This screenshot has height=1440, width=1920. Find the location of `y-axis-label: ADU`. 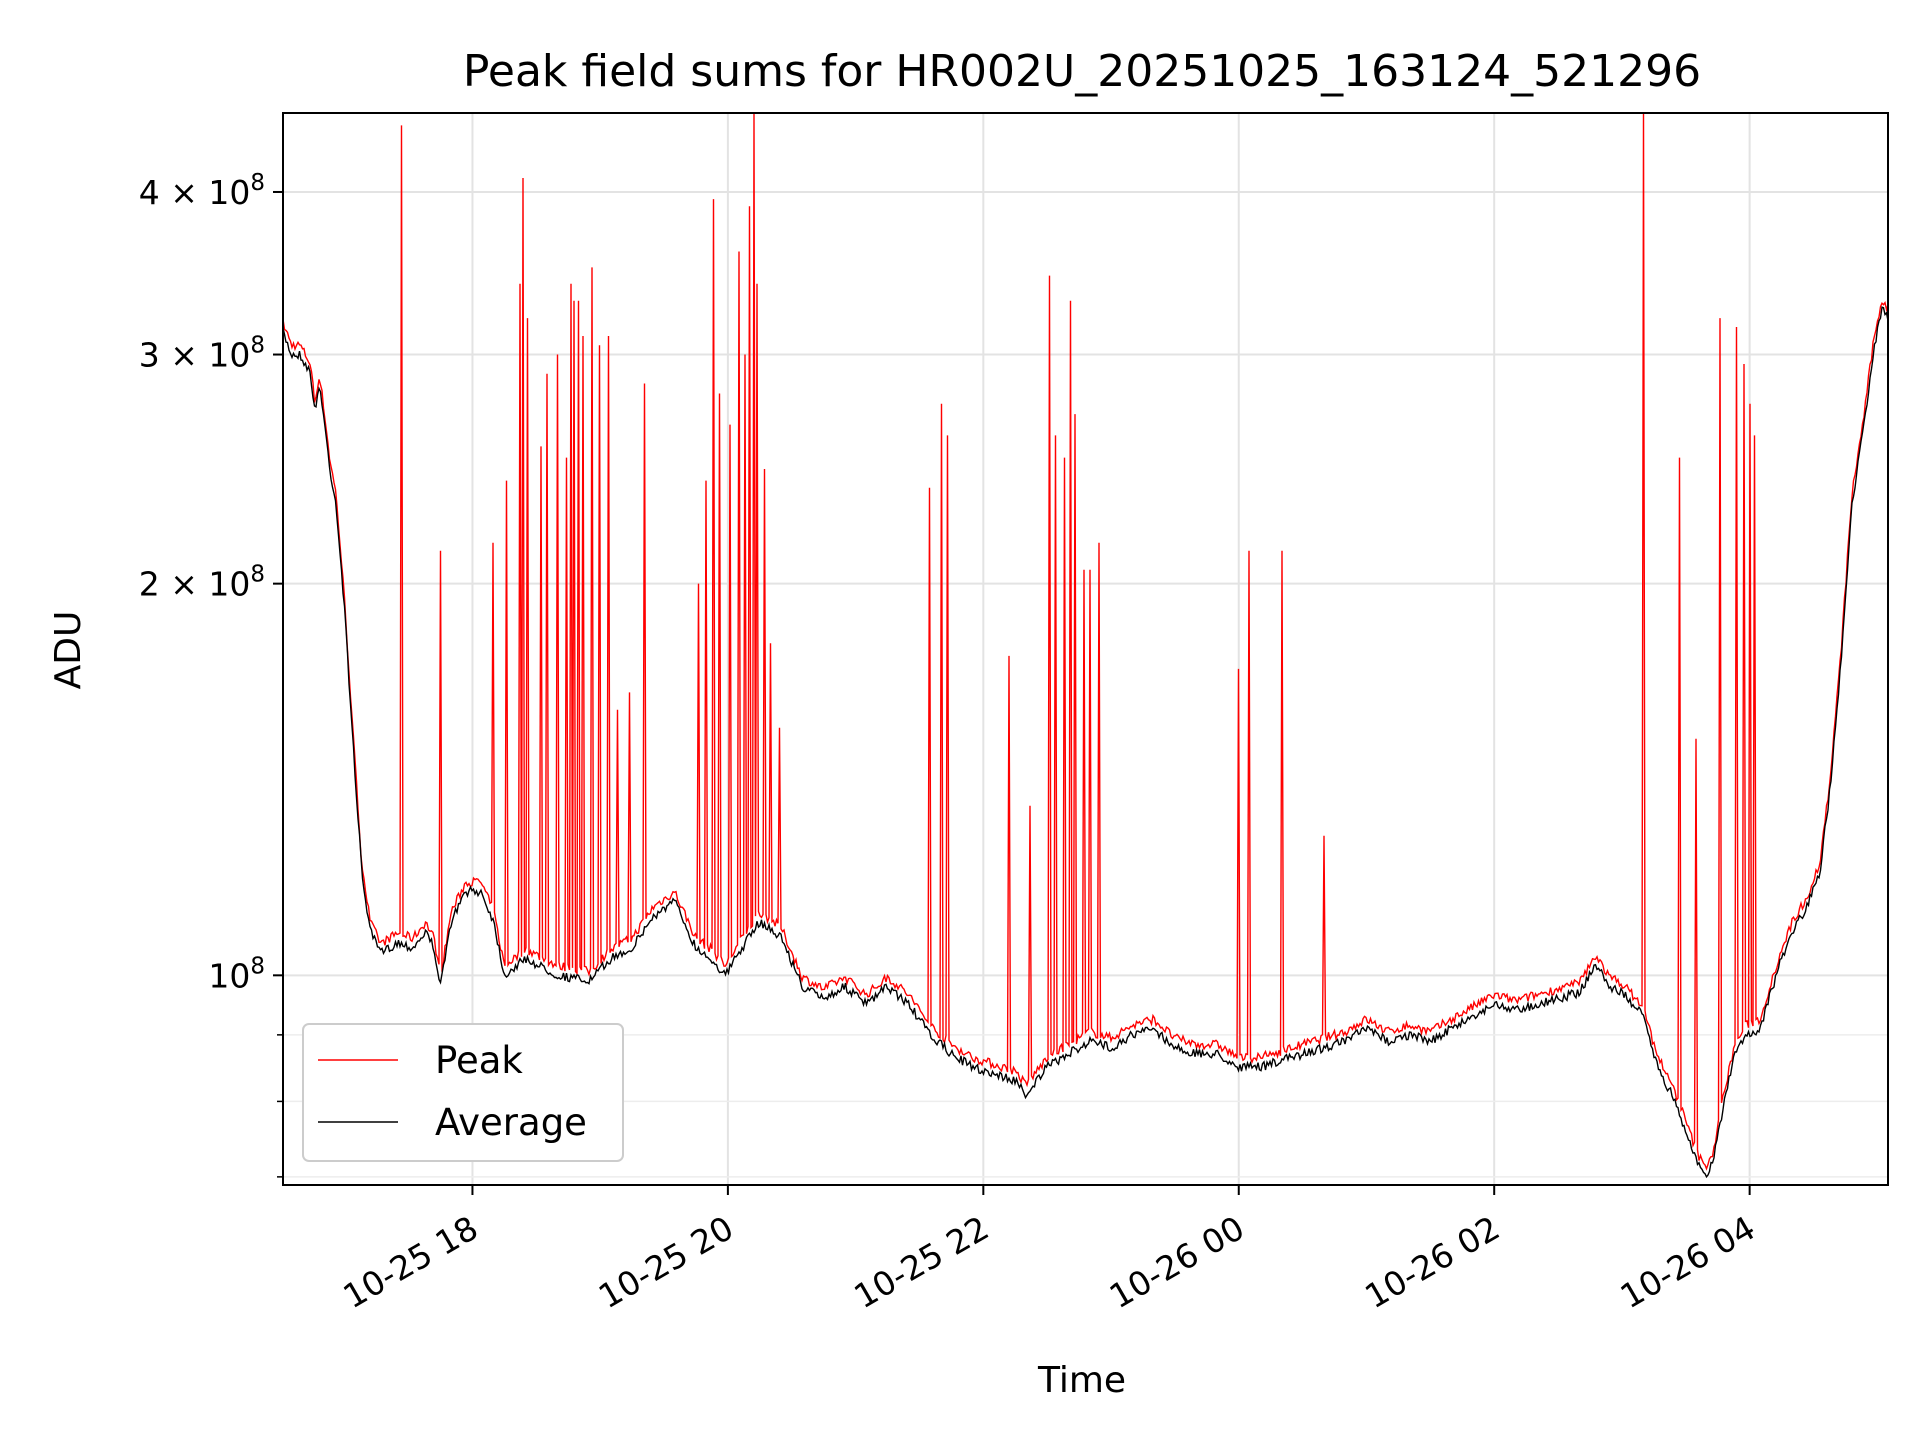

y-axis-label: ADU is located at coordinates (68, 650).